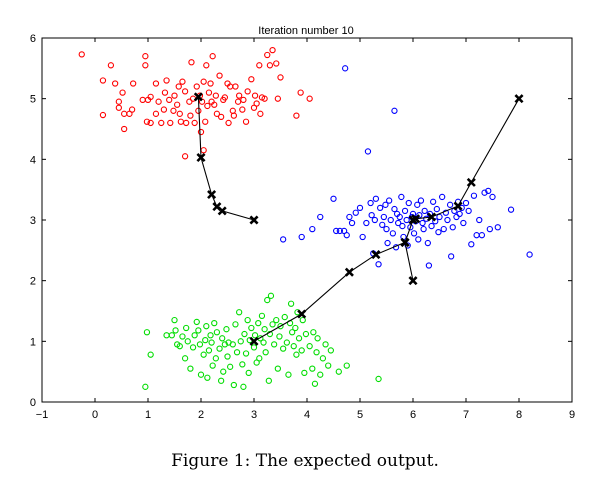 This screenshot has height=487, width=610. Describe the element at coordinates (305, 31) in the screenshot. I see `plot-title: Iteration number 10` at that location.